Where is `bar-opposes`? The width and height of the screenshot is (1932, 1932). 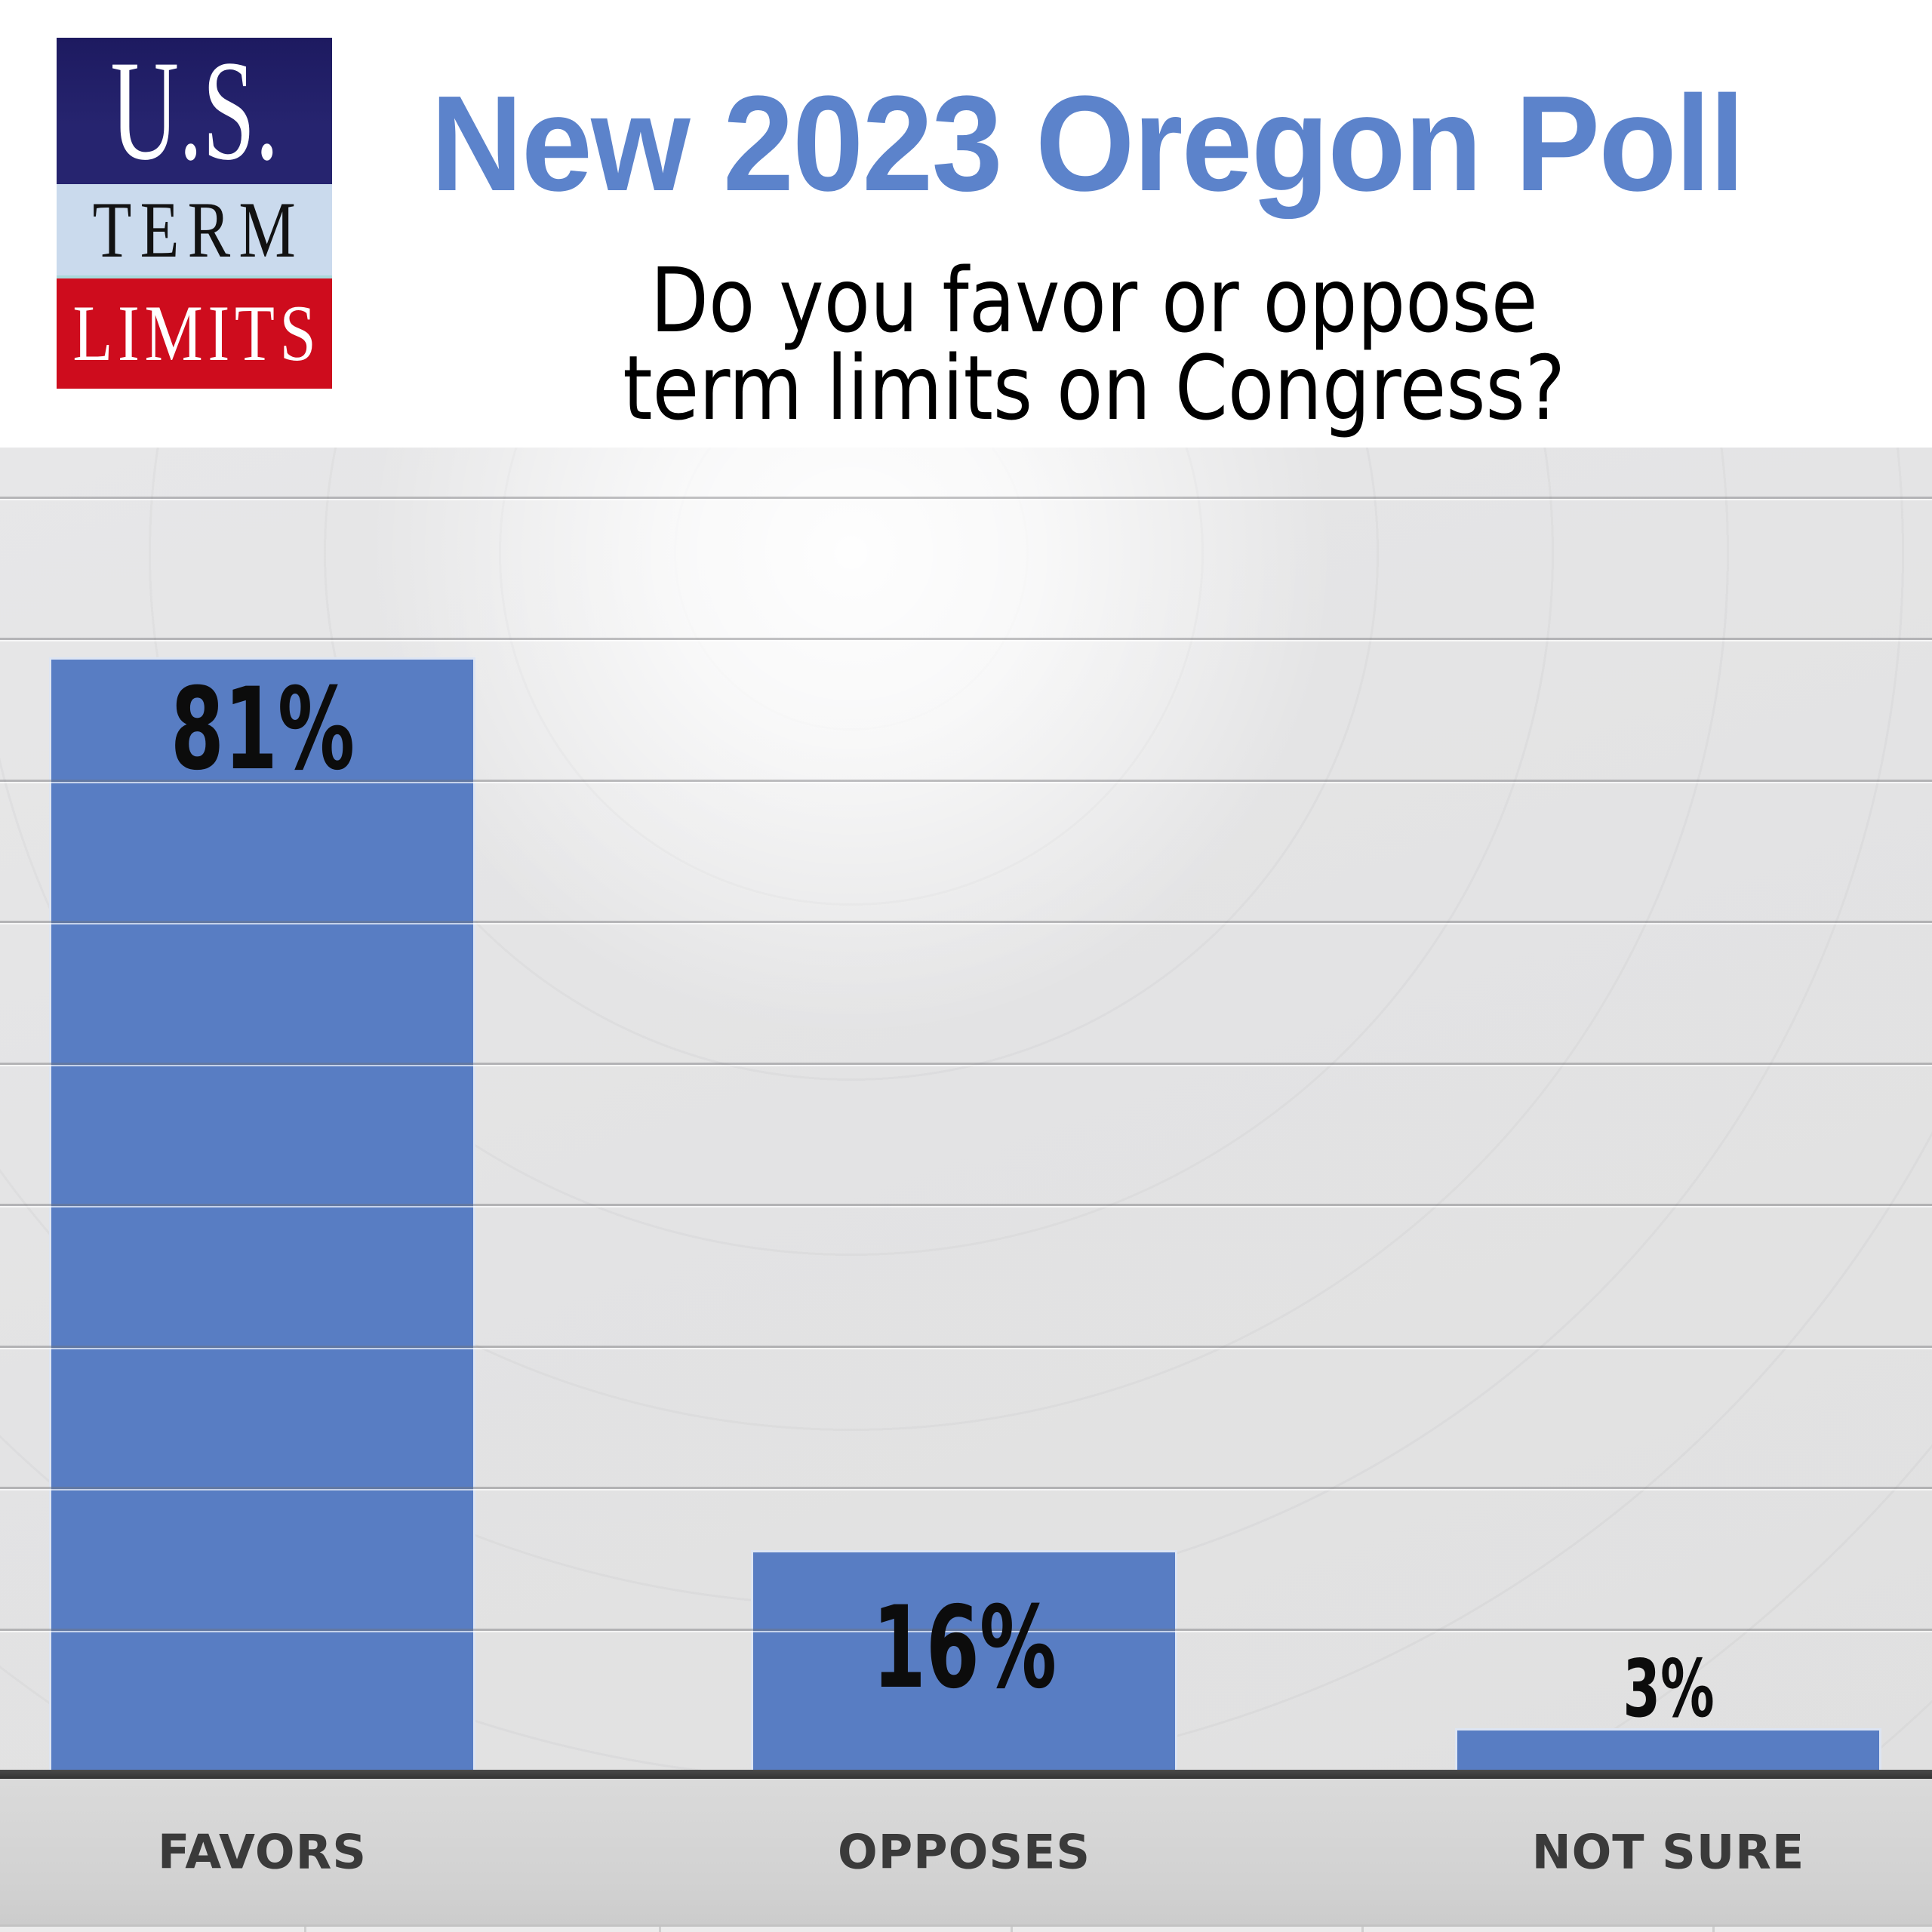 bar-opposes is located at coordinates (964, 1660).